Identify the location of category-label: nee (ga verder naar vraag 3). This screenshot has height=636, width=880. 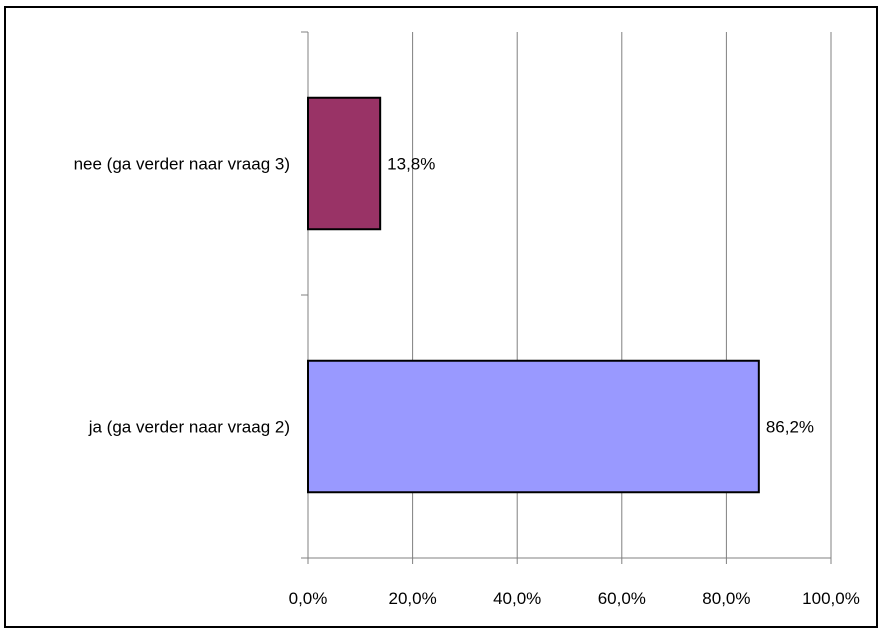
(182, 164).